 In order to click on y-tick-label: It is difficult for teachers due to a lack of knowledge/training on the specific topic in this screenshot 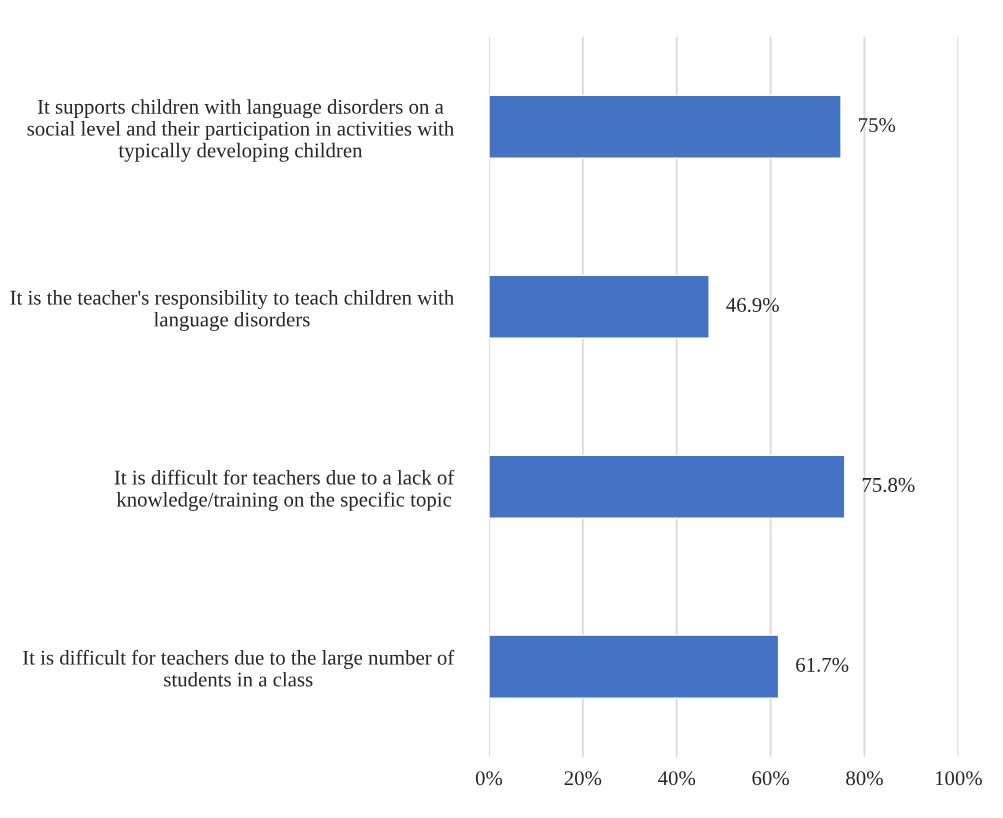, I will do `click(284, 490)`.